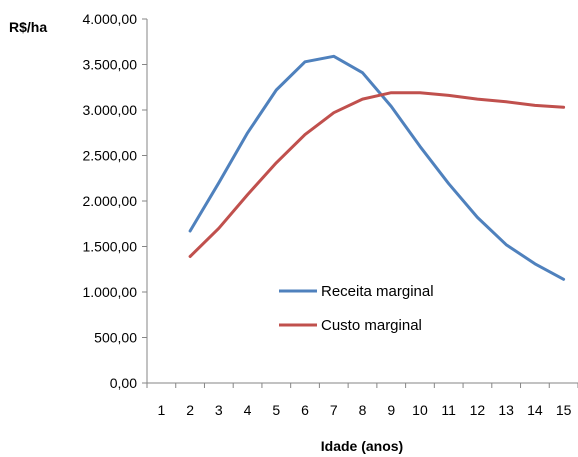  Describe the element at coordinates (115, 338) in the screenshot. I see `y-tick-label: 500,00` at that location.